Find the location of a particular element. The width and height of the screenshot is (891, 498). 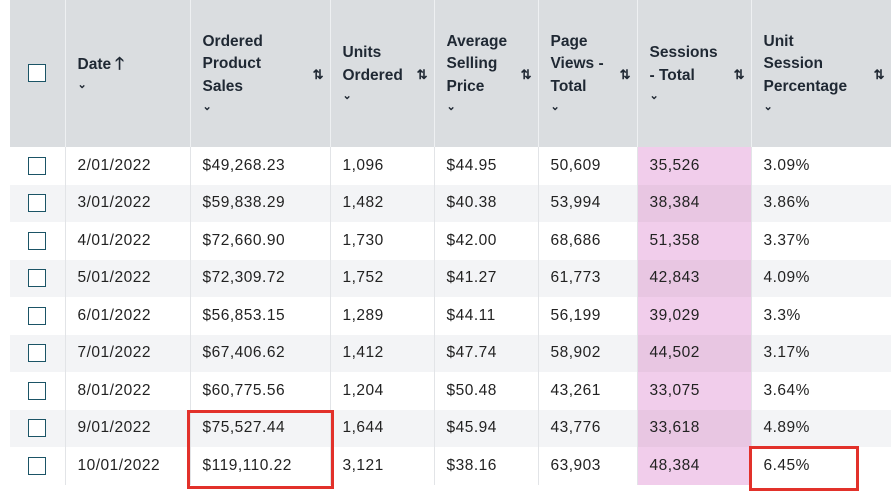

unit-session-percentage-cell: 3.86% is located at coordinates (821, 203).